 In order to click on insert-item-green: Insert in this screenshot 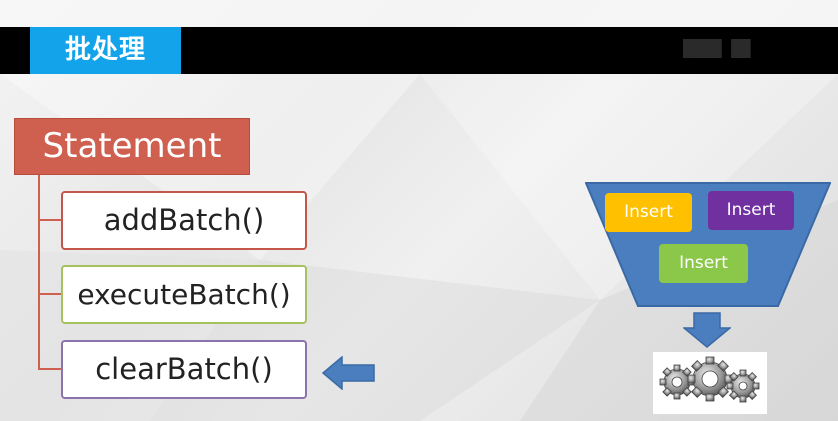, I will do `click(703, 263)`.